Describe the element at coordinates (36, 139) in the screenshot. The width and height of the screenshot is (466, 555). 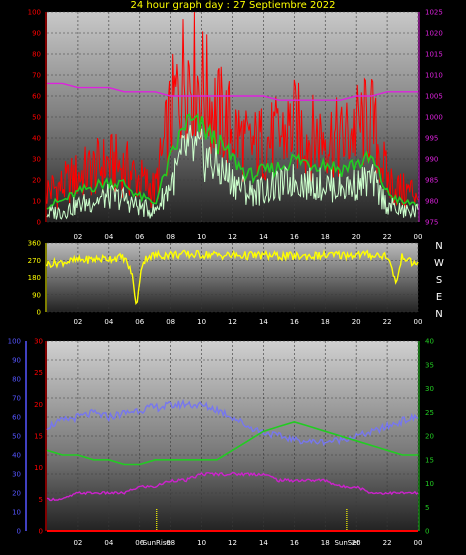
I see `y-tick-wind: 40` at that location.